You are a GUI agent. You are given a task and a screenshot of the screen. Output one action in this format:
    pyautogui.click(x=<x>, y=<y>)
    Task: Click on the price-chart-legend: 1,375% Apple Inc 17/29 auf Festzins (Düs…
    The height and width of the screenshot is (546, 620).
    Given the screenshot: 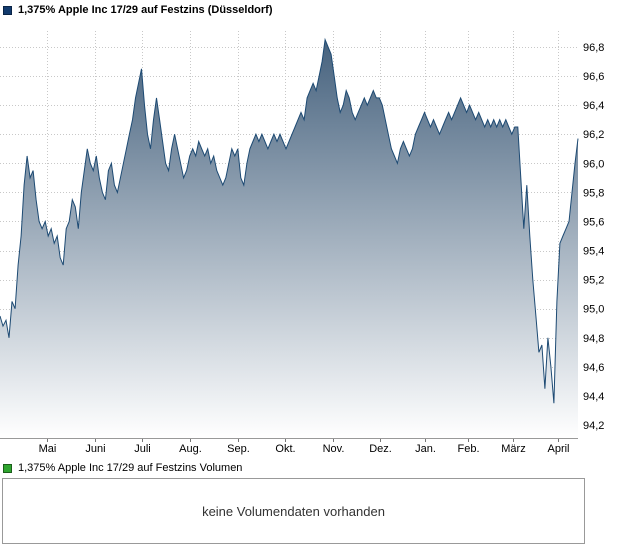 What is the action you would take?
    pyautogui.click(x=310, y=8)
    